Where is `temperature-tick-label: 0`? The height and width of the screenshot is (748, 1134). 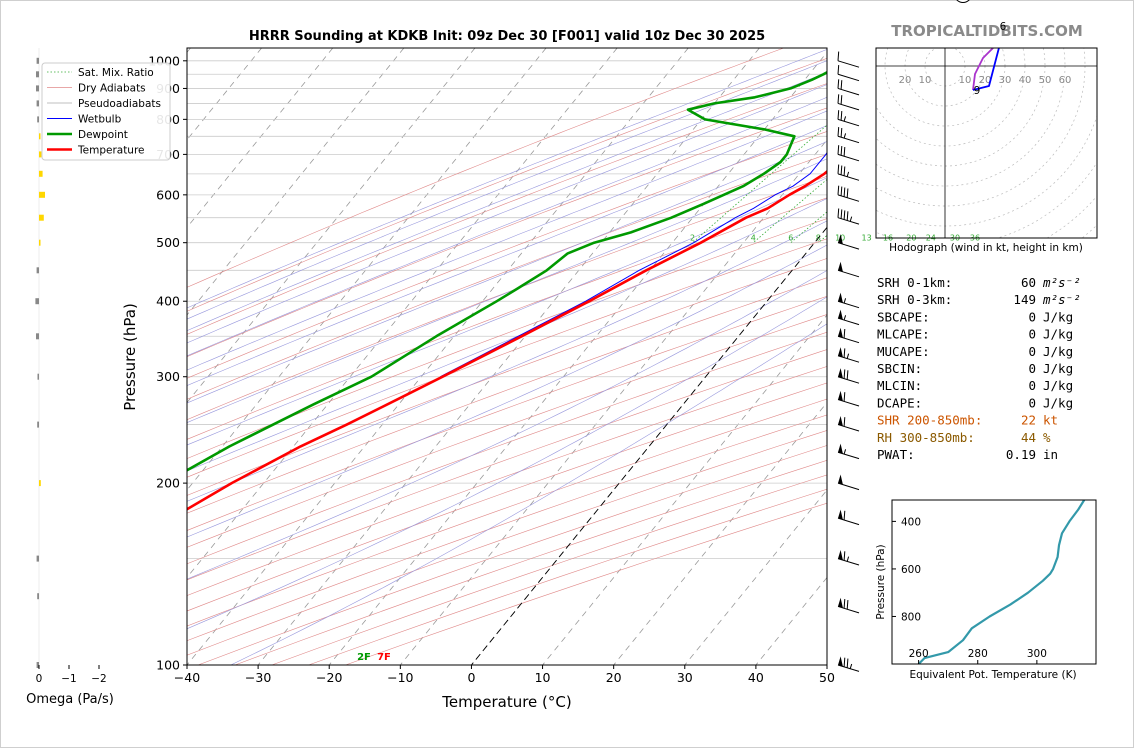
temperature-tick-label: 0 is located at coordinates (471, 677).